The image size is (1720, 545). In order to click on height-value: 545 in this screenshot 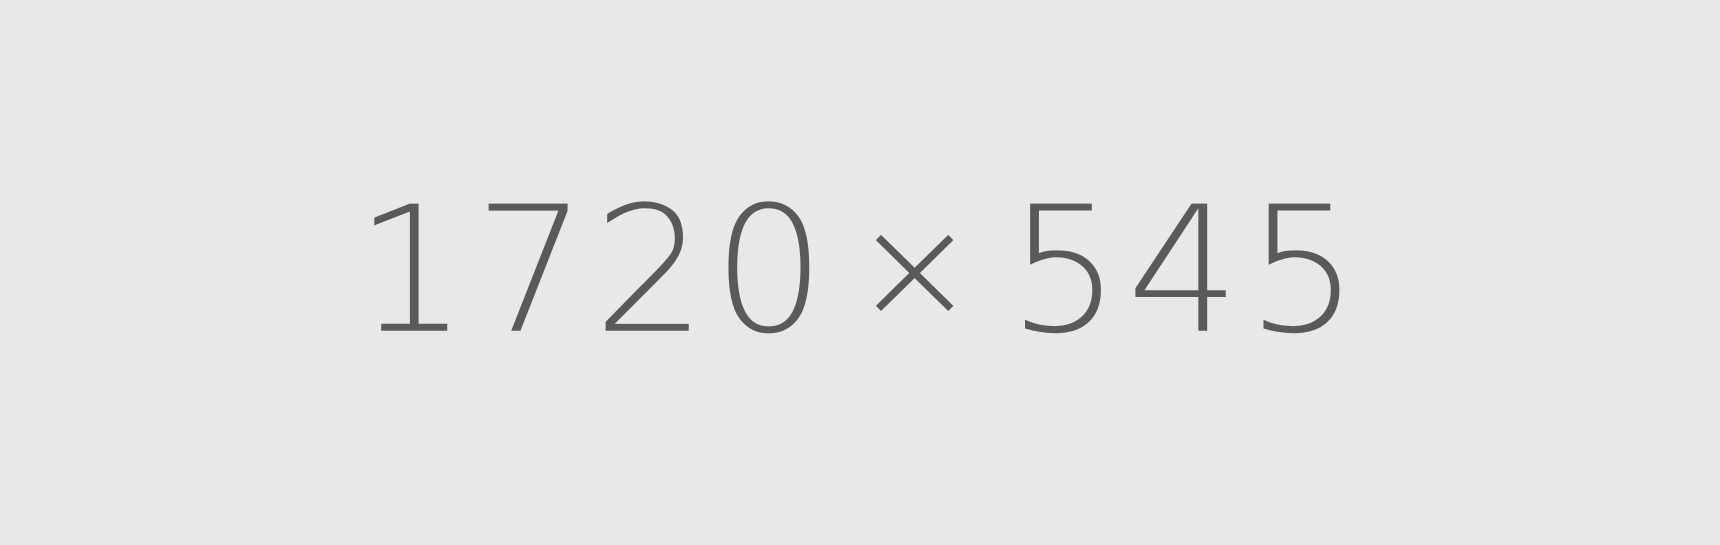, I will do `click(1186, 270)`.